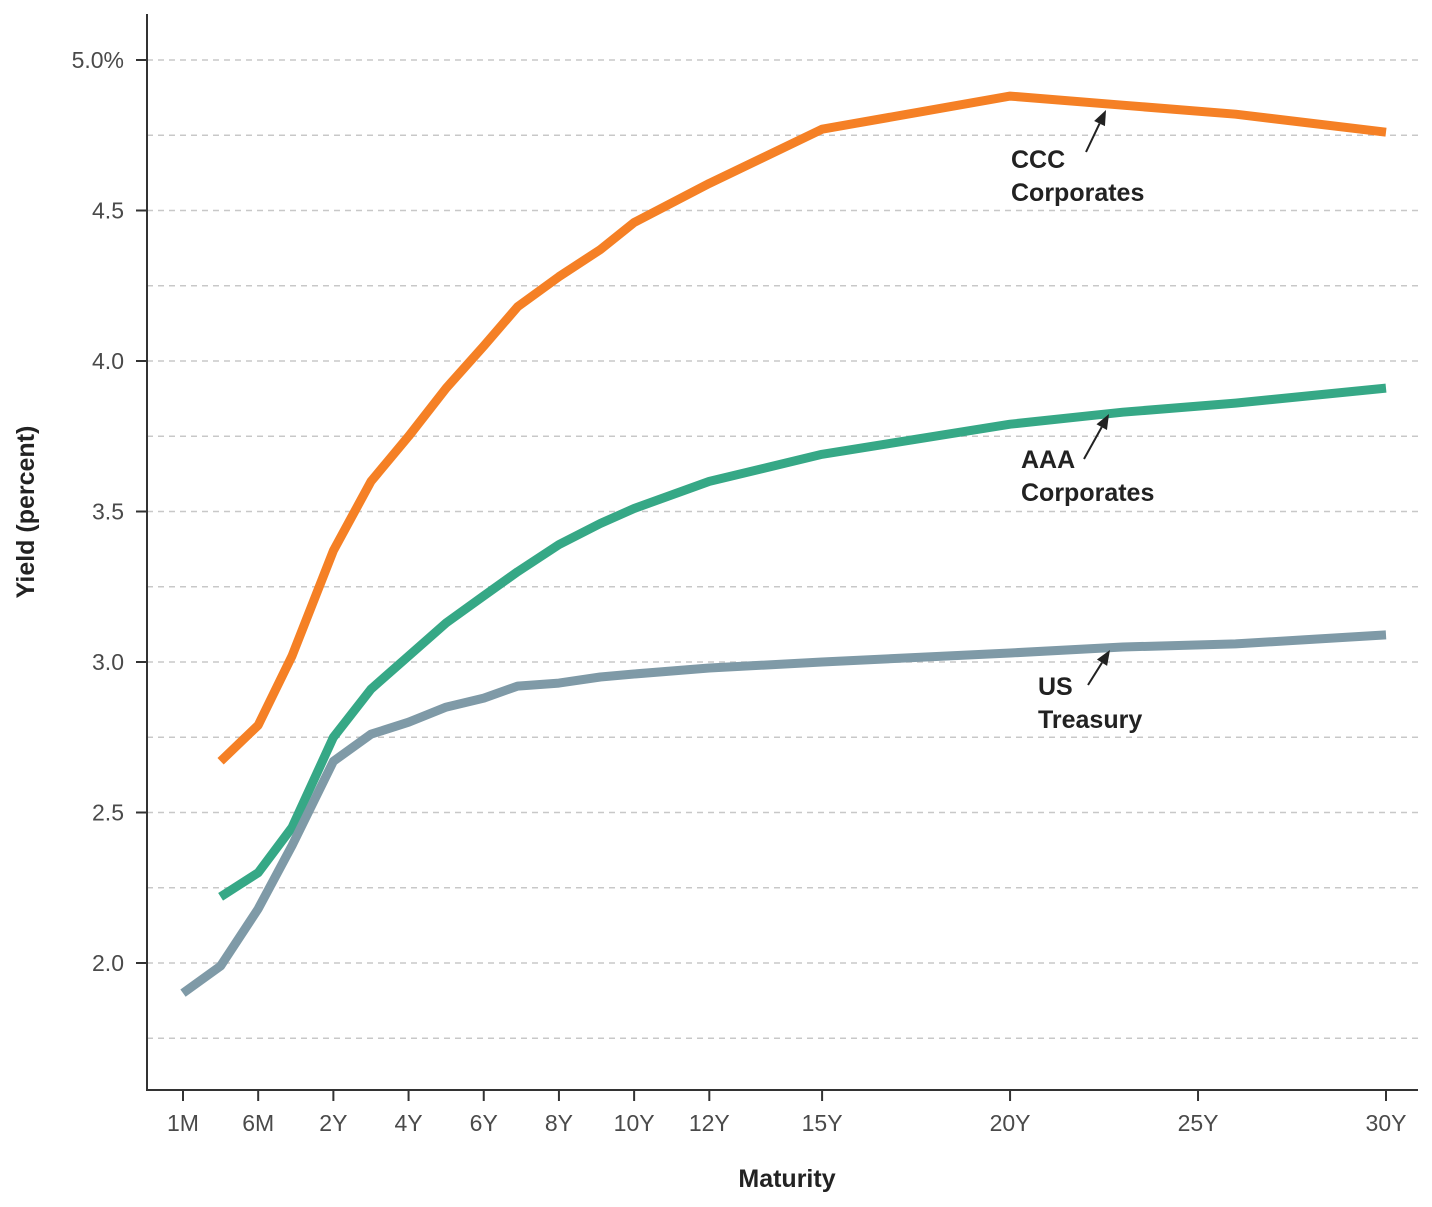 The height and width of the screenshot is (1207, 1432). Describe the element at coordinates (108, 211) in the screenshot. I see `y-tick-label: 4.5` at that location.